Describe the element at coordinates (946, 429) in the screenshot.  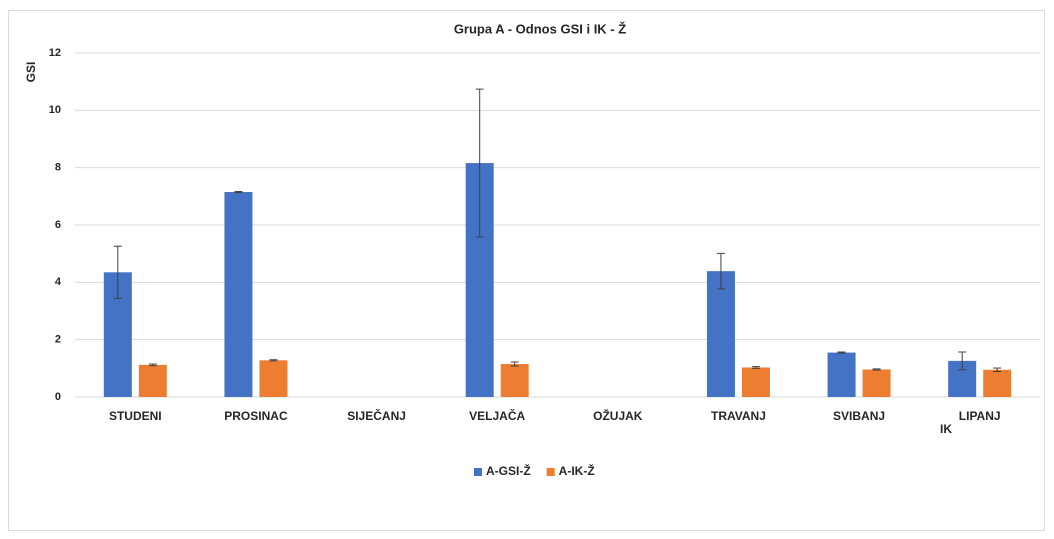
I see `x-axis-title: IK` at that location.